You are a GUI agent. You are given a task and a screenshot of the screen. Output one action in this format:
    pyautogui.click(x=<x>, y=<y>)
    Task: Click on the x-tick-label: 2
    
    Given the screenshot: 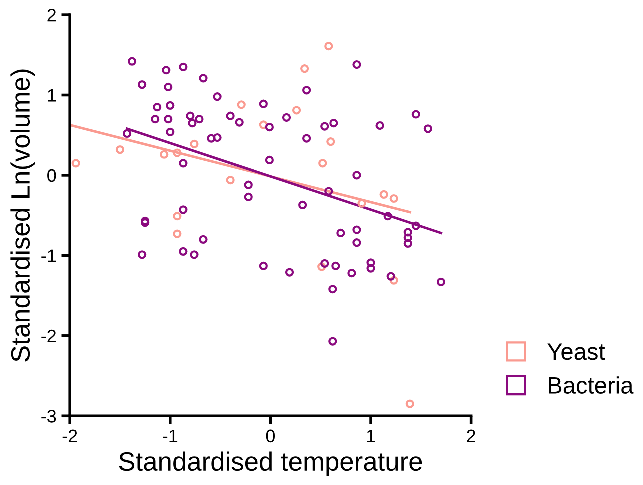 What is the action you would take?
    pyautogui.click(x=471, y=436)
    